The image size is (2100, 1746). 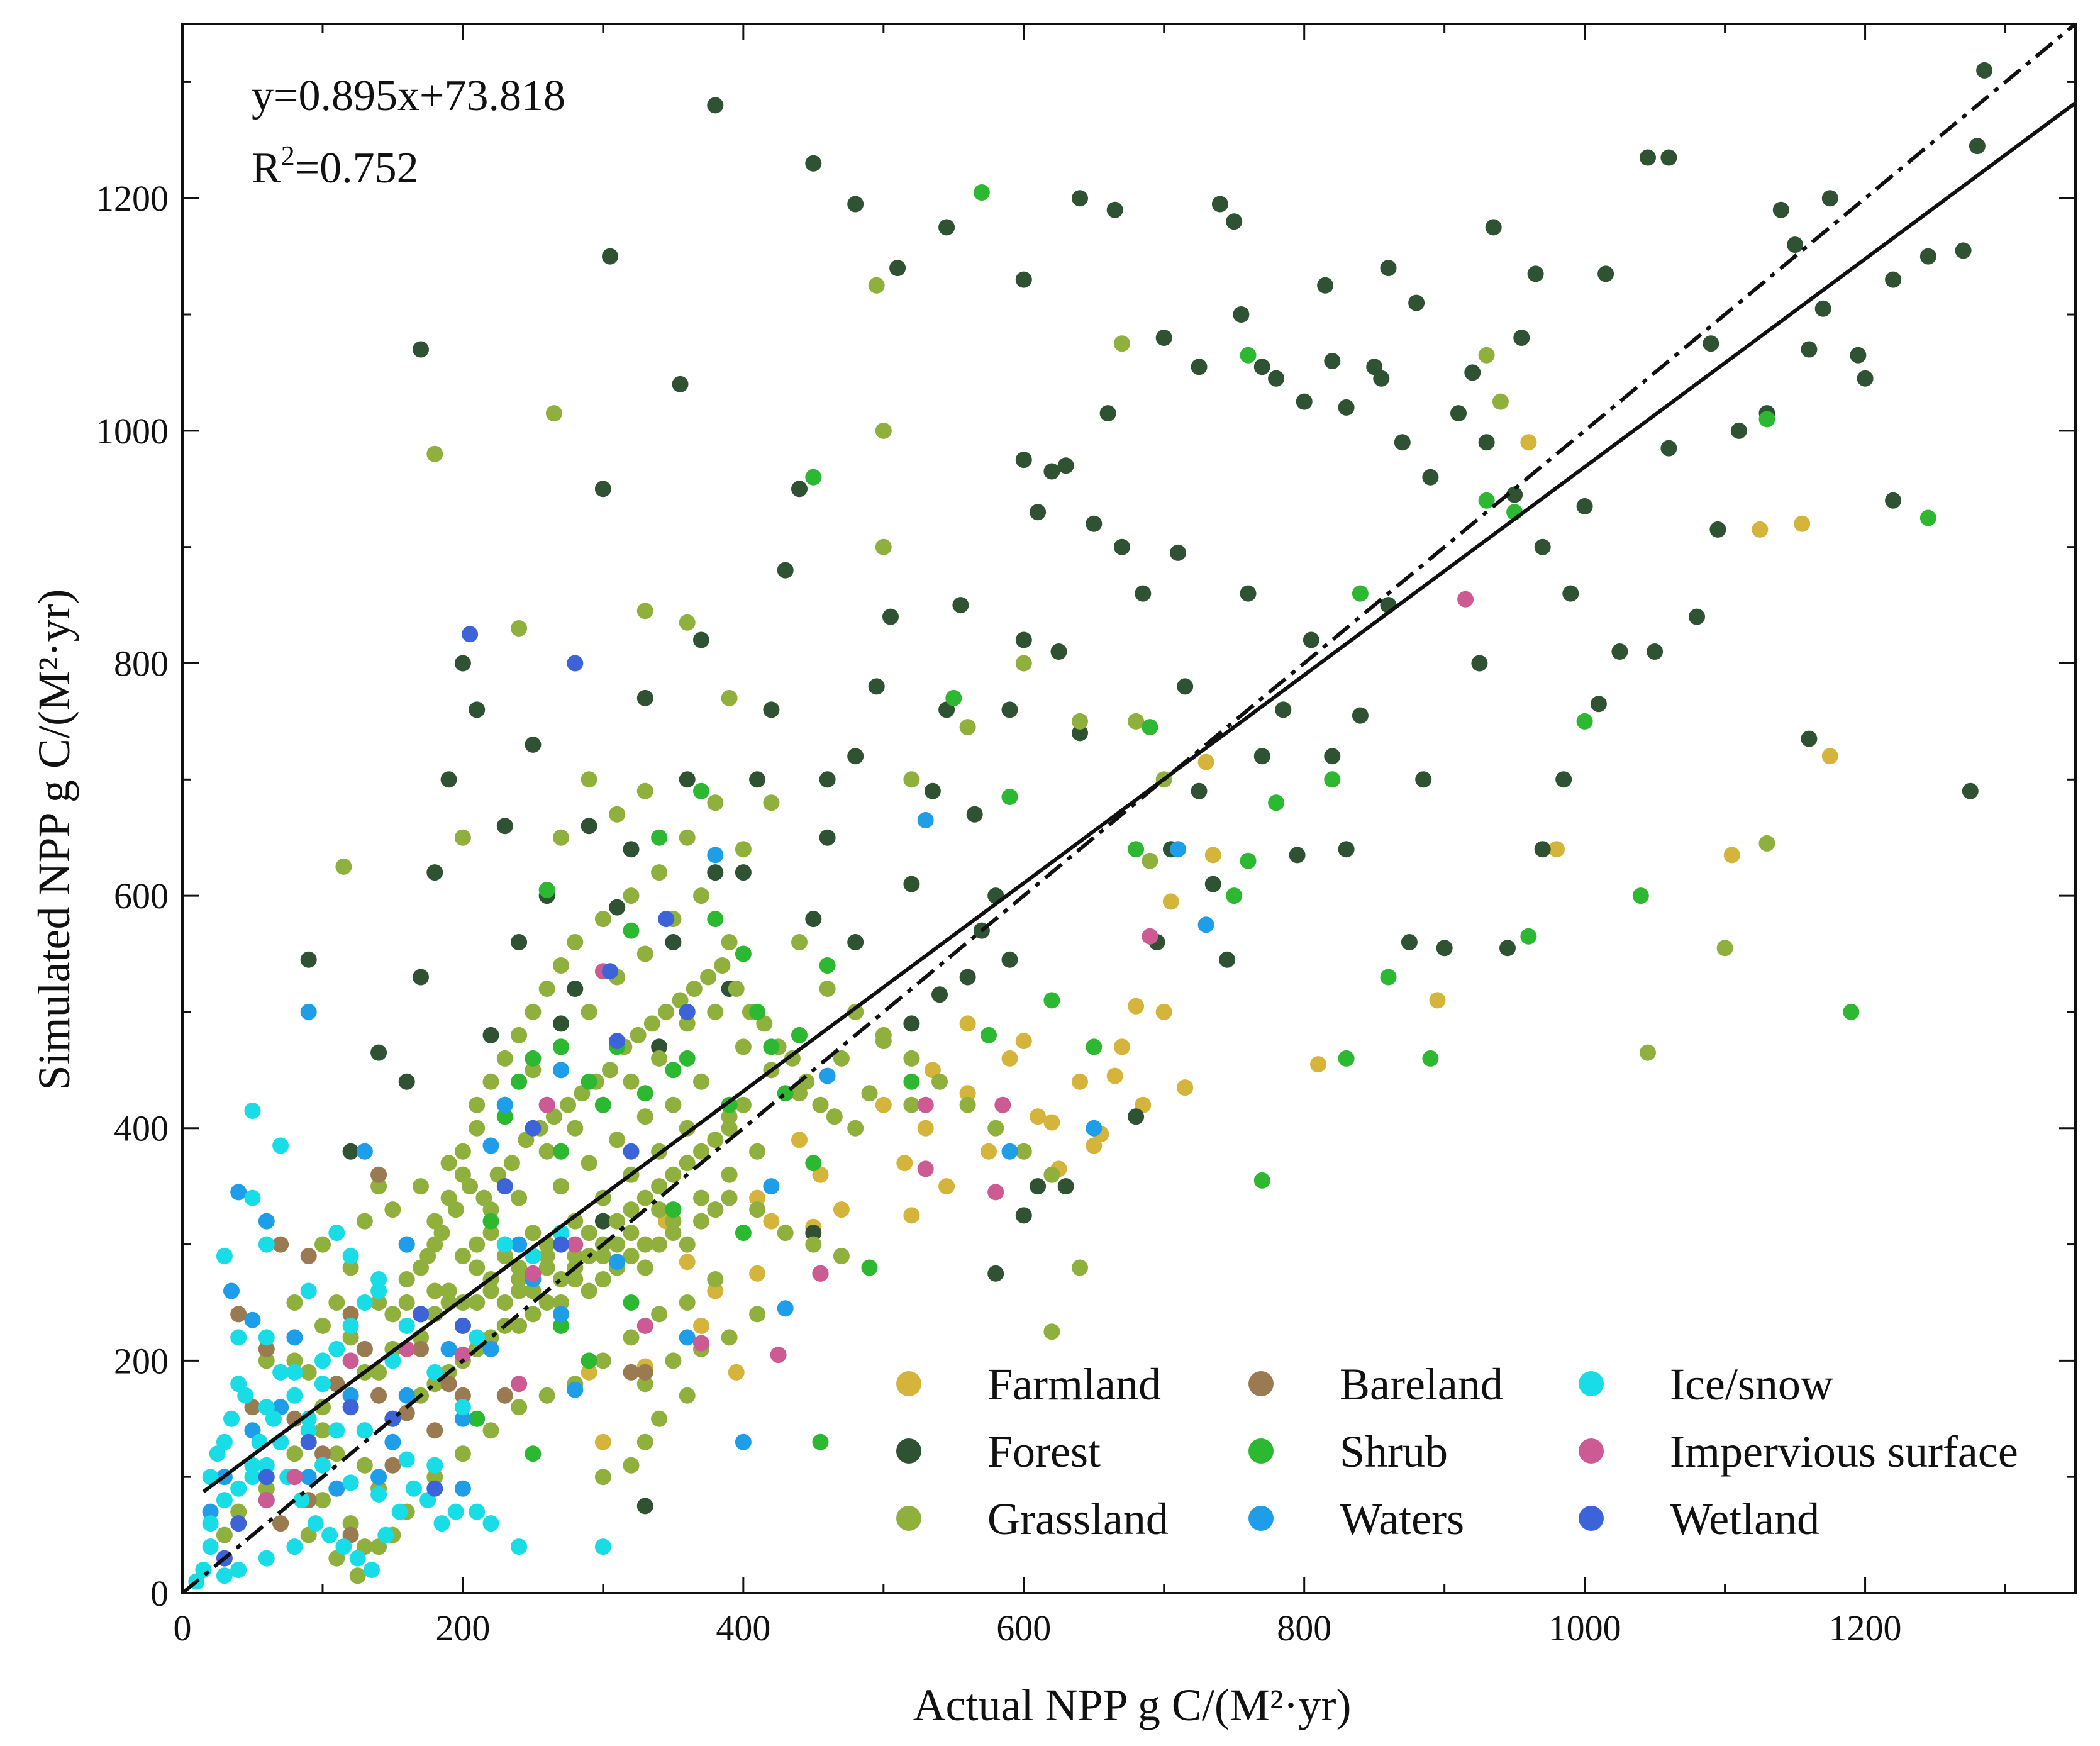 What do you see at coordinates (1751, 1384) in the screenshot?
I see `legend-label: Ice/snow` at bounding box center [1751, 1384].